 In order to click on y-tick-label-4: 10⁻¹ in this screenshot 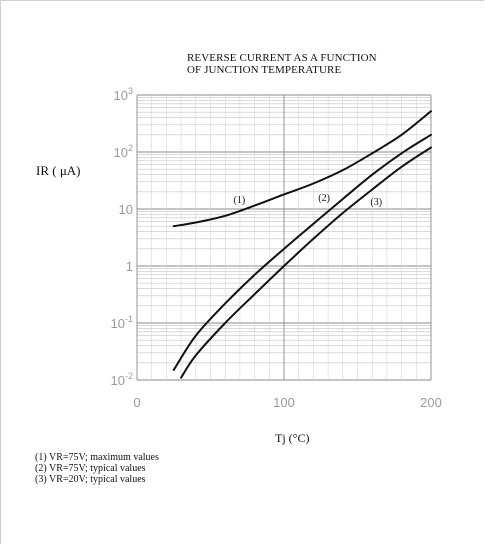, I will do `click(122, 322)`.